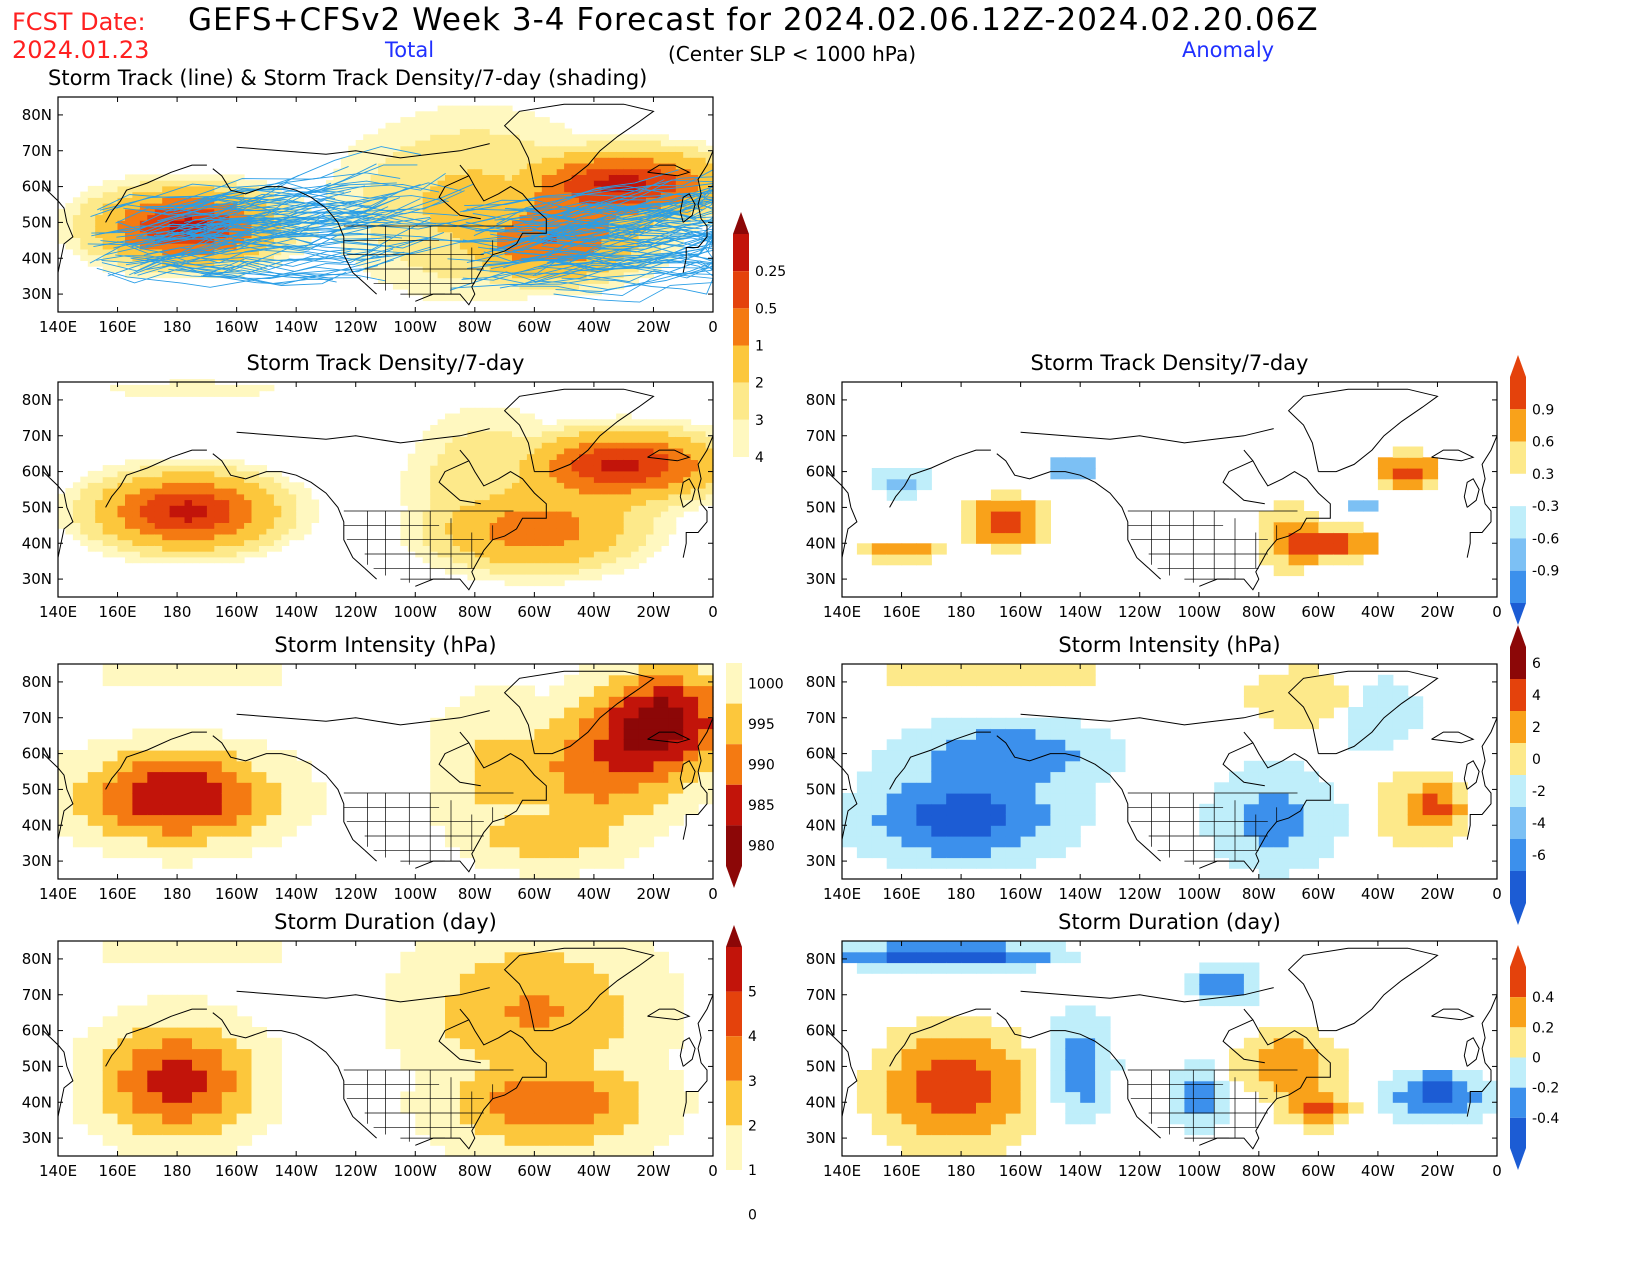 The height and width of the screenshot is (1275, 1650). I want to click on storm-track-line, so click(590, 251).